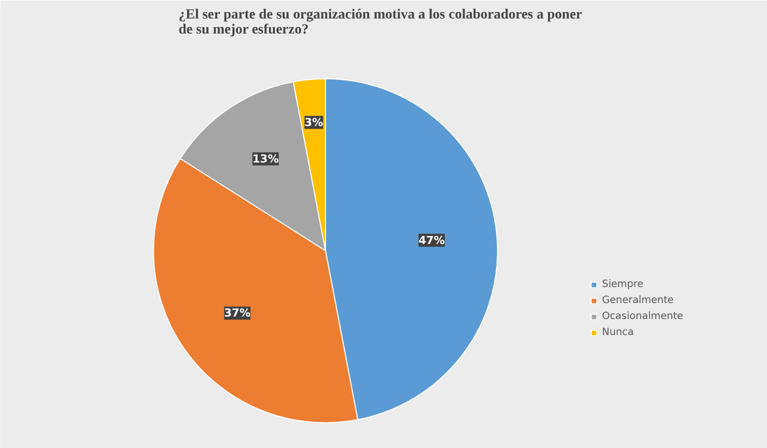 The height and width of the screenshot is (448, 767). What do you see at coordinates (638, 300) in the screenshot?
I see `legend-label: Generalmente` at bounding box center [638, 300].